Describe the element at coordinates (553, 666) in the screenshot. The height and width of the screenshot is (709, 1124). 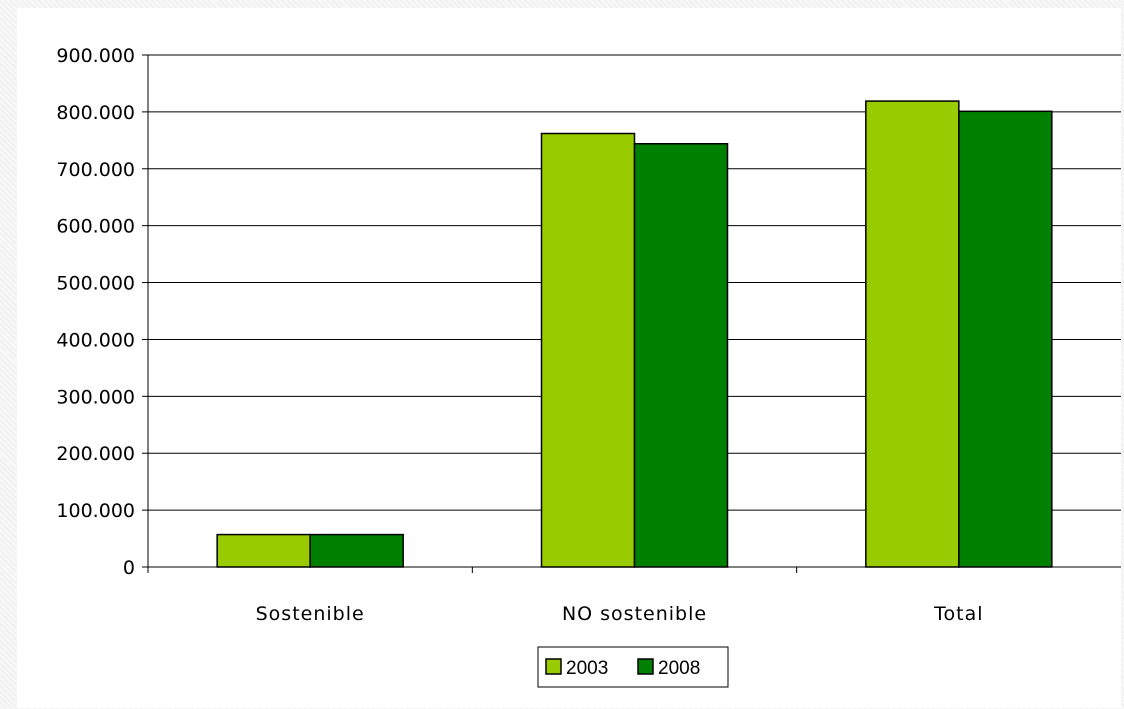
I see `legend-swatch-2003` at that location.